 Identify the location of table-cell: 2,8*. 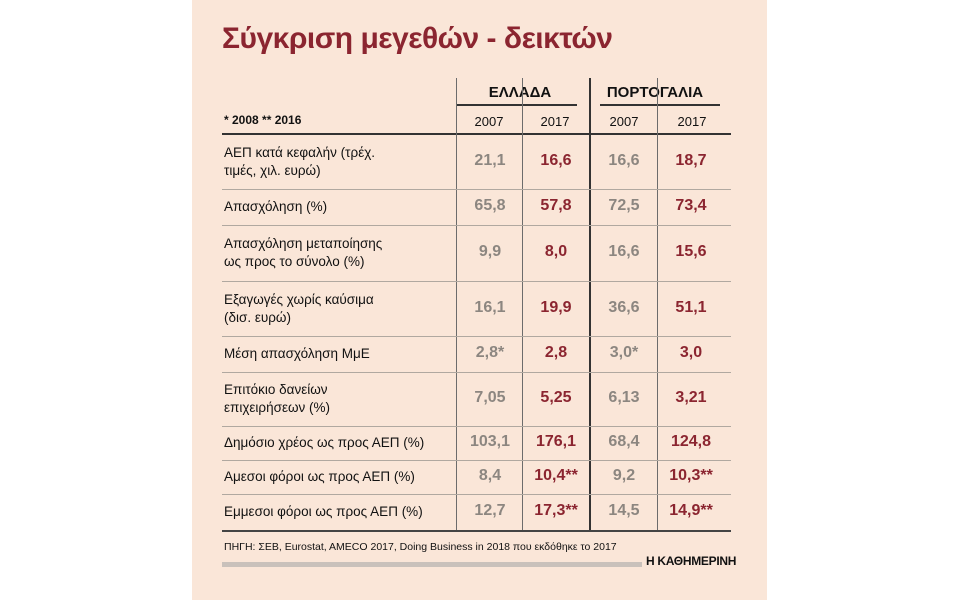
(490, 352).